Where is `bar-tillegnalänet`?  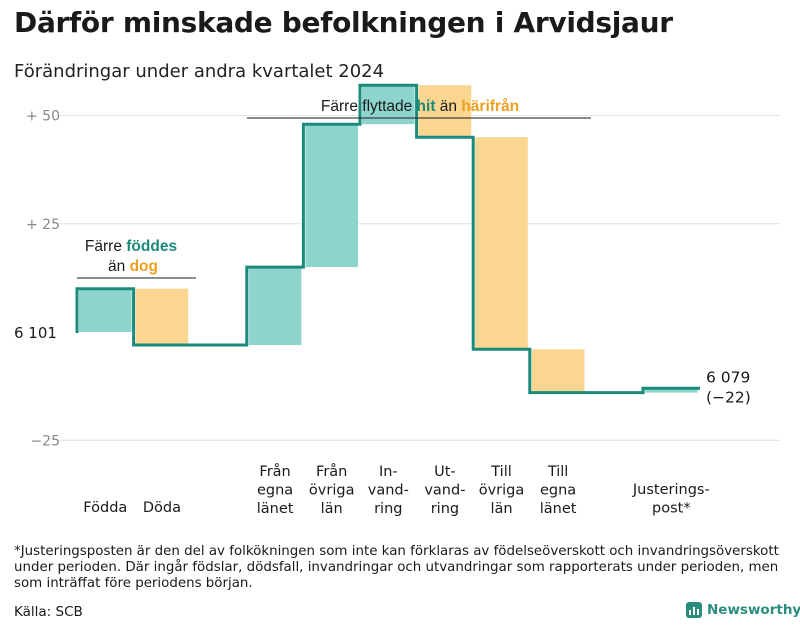 bar-tillegnalänet is located at coordinates (558, 371).